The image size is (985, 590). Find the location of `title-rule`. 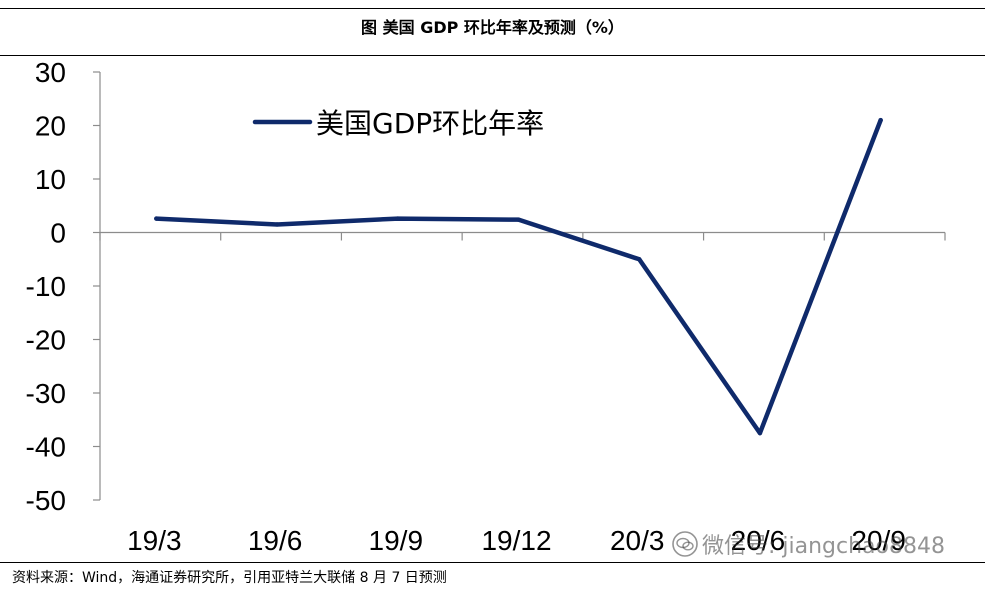

title-rule is located at coordinates (492, 55).